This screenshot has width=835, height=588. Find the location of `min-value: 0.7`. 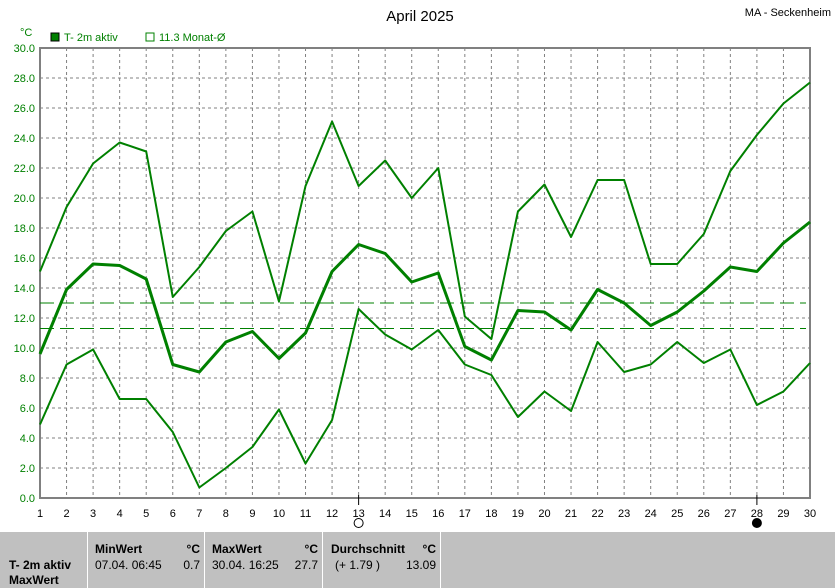

min-value: 0.7 is located at coordinates (191, 565).